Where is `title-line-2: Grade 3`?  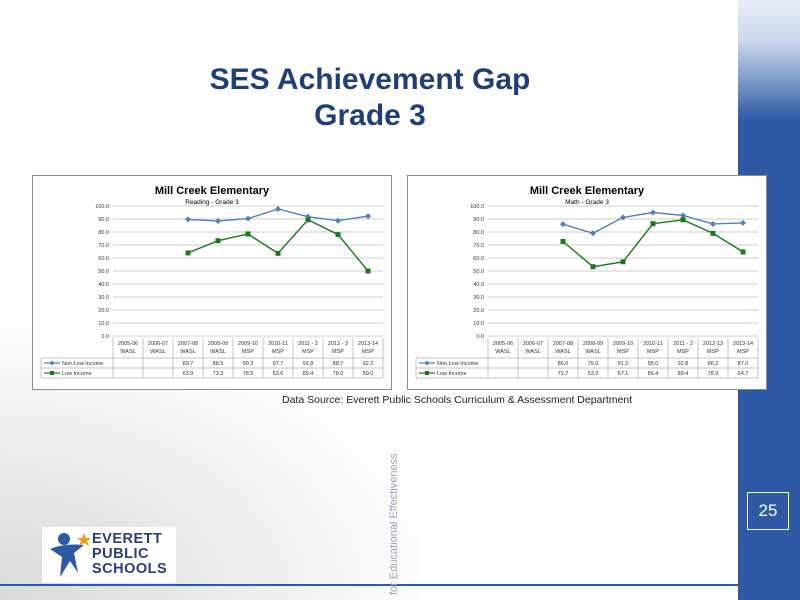 title-line-2: Grade 3 is located at coordinates (370, 115).